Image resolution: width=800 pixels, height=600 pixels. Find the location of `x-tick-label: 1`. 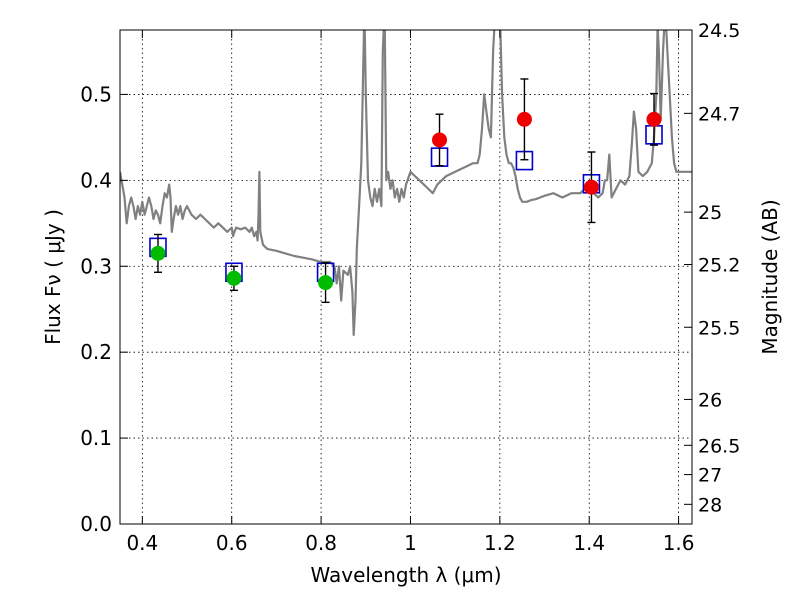

x-tick-label: 1 is located at coordinates (410, 543).